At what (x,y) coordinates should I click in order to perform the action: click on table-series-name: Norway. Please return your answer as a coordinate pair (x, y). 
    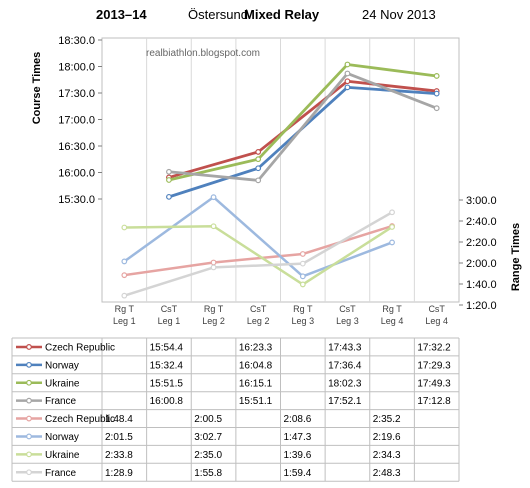
    Looking at the image, I should click on (62, 437).